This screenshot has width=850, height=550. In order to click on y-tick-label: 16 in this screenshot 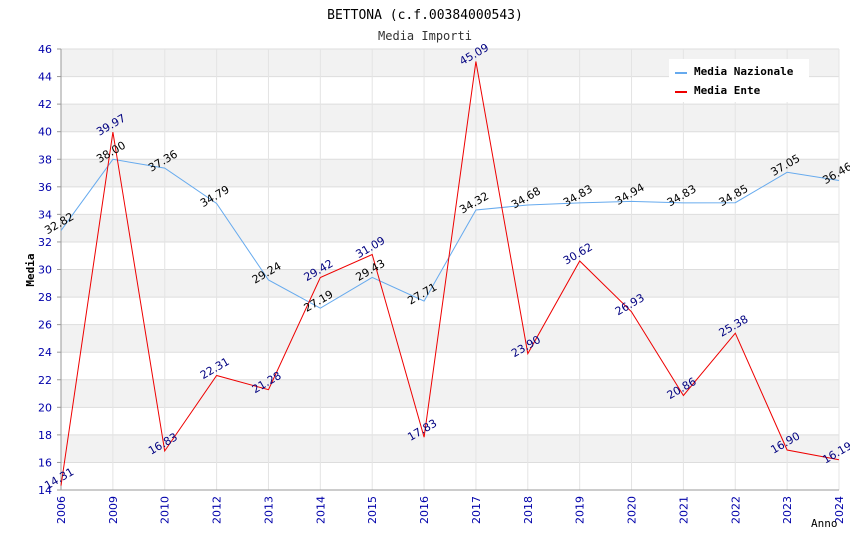, I will do `click(45, 462)`.